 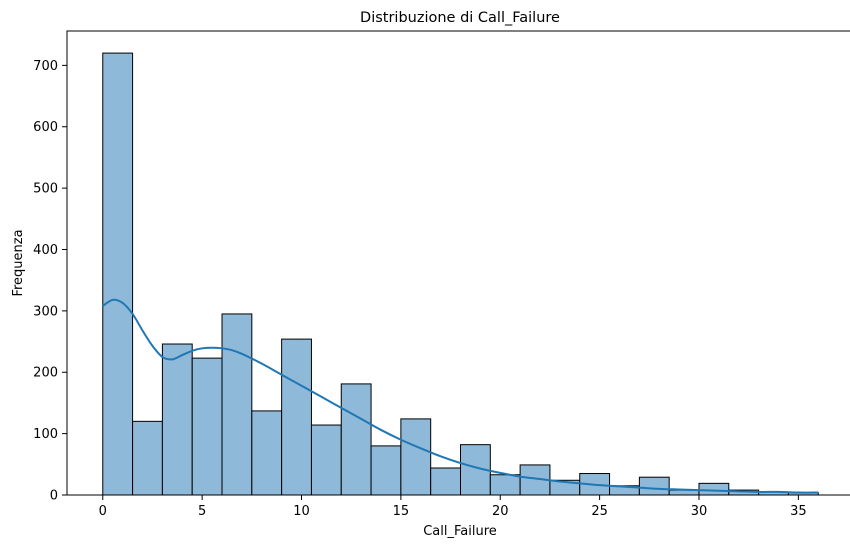 I want to click on y-tick-label: 0, so click(x=54, y=496).